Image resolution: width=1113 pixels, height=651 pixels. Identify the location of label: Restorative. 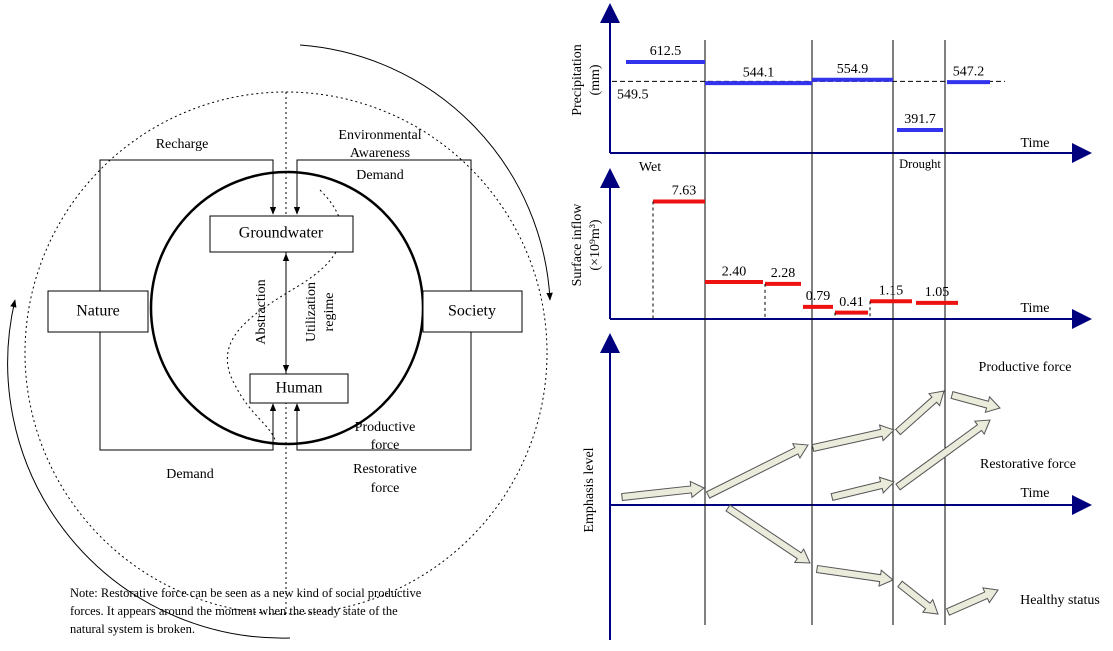
(385, 469).